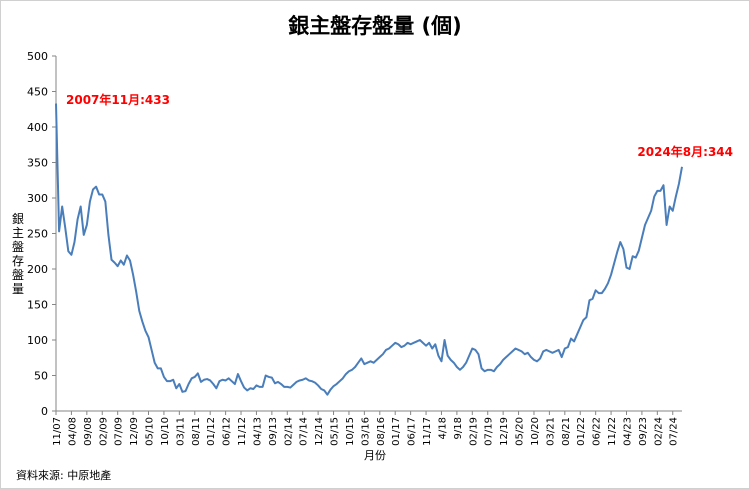  Describe the element at coordinates (304, 431) in the screenshot. I see `x-tick-label: 07/14` at that location.